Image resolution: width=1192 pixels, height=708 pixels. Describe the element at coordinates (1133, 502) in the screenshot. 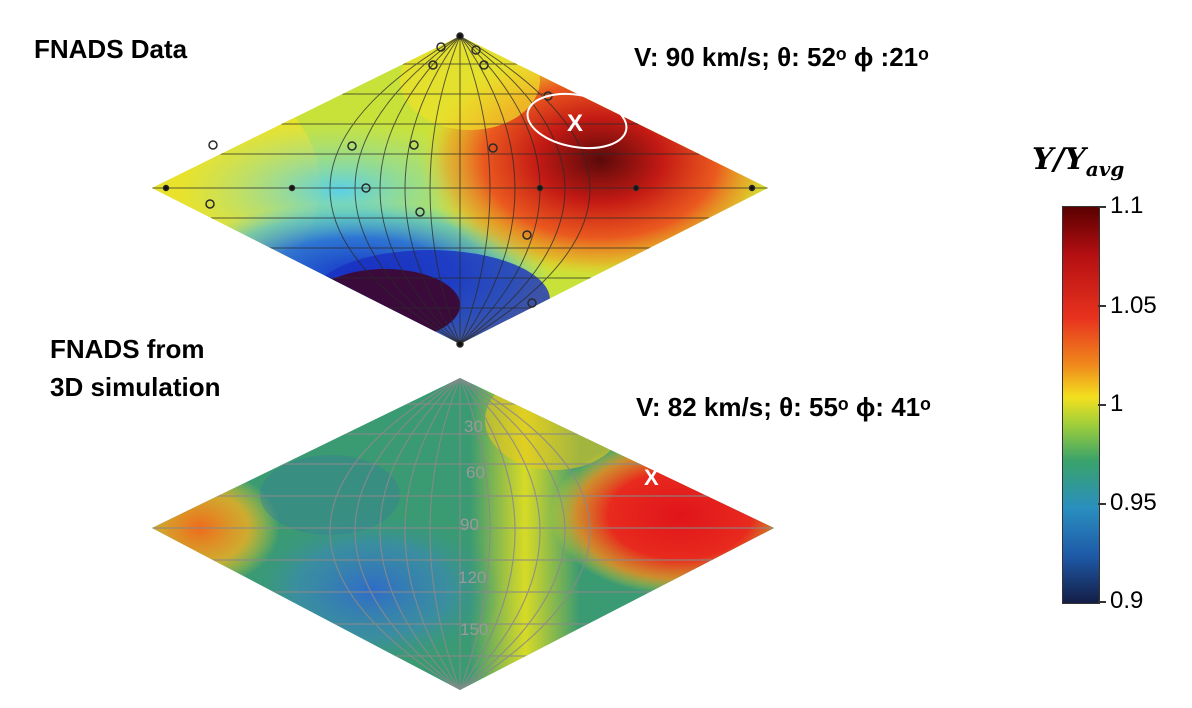

I see `colorbar-tick-label-0.95: 0.95` at that location.